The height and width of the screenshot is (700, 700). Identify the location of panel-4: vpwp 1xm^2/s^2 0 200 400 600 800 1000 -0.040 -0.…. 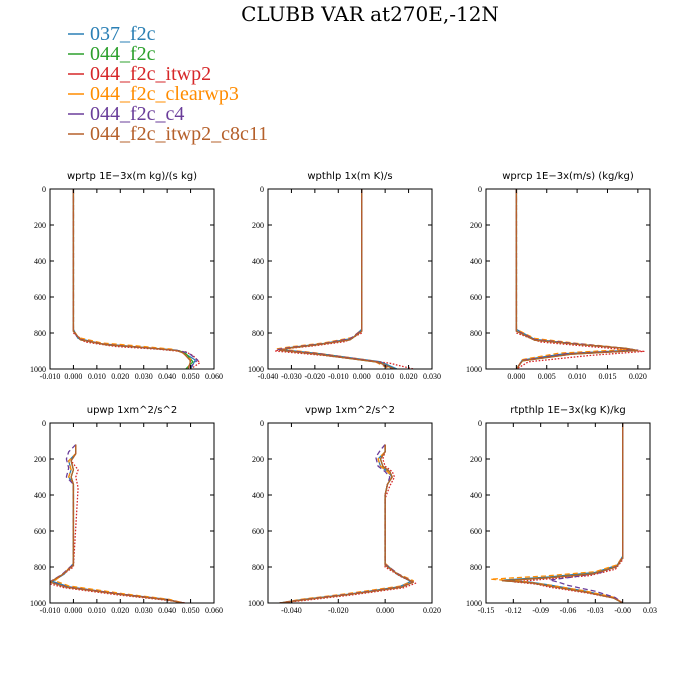
(344, 510).